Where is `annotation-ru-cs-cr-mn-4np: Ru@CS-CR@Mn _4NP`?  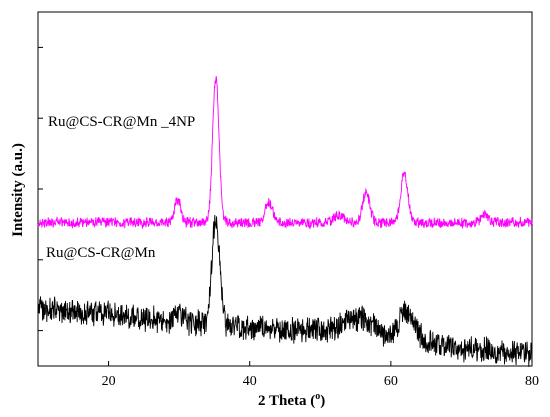 annotation-ru-cs-cr-mn-4np: Ru@CS-CR@Mn _4NP is located at coordinates (121, 122).